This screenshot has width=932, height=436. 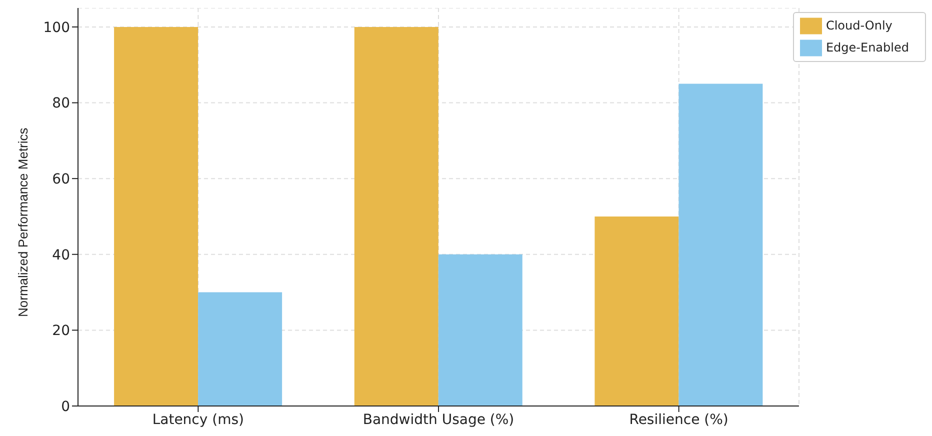 What do you see at coordinates (867, 47) in the screenshot?
I see `legend-label: Edge-Enabled` at bounding box center [867, 47].